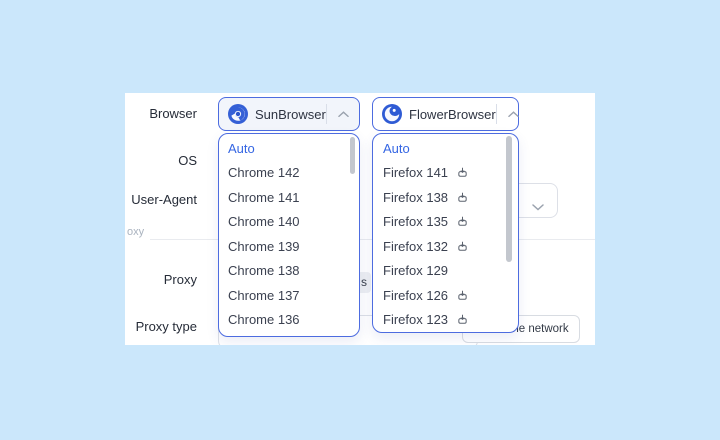 Image resolution: width=720 pixels, height=440 pixels. I want to click on dropdown-item: Chrome 138, so click(289, 271).